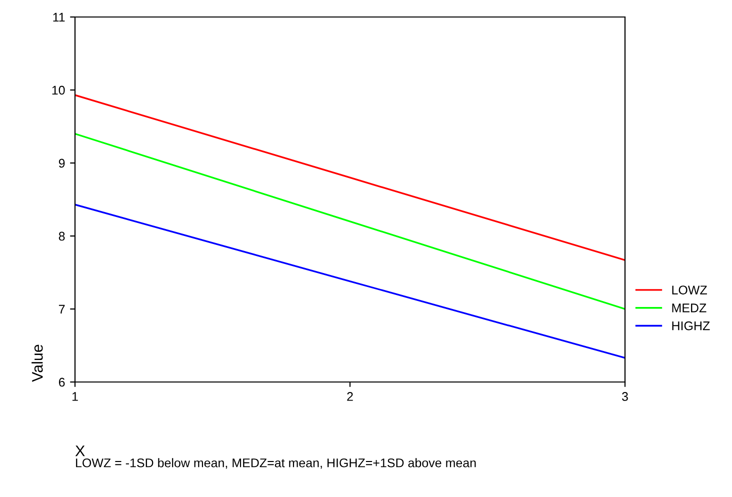 The image size is (732, 497). Describe the element at coordinates (276, 463) in the screenshot. I see `text: LOWZ = -1SD below mean, MEDZ=at mean, HIGHZ=+1SD above mean` at that location.